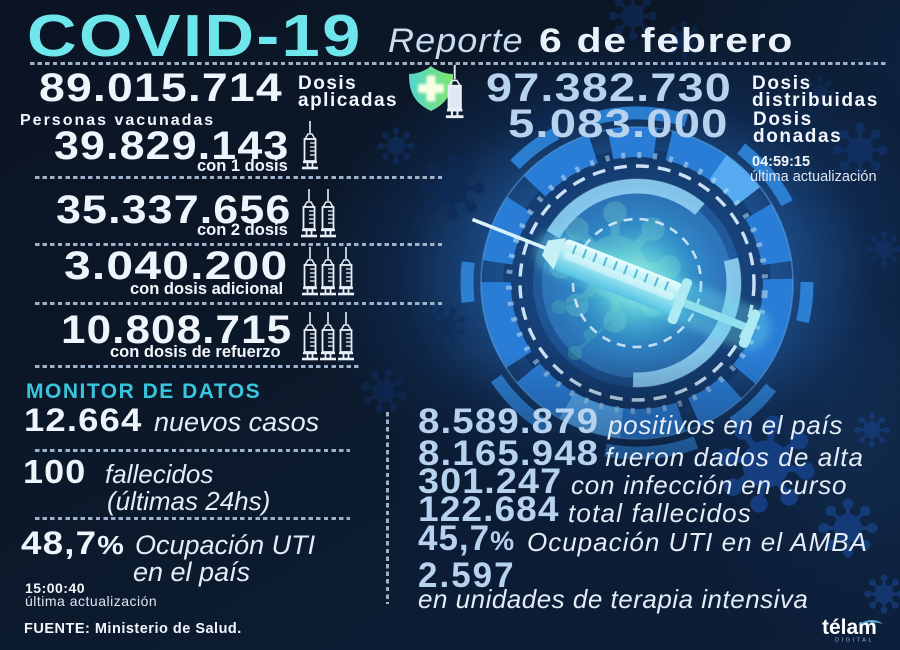  What do you see at coordinates (854, 641) in the screenshot?
I see `svg-text: DIGITAL` at bounding box center [854, 641].